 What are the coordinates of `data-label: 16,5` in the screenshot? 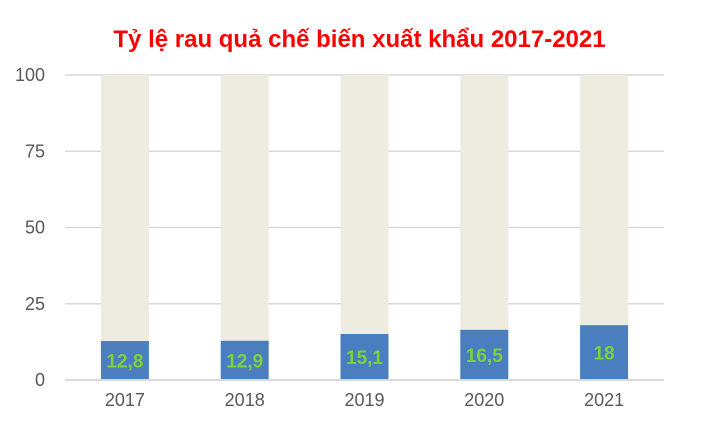 It's located at (484, 356).